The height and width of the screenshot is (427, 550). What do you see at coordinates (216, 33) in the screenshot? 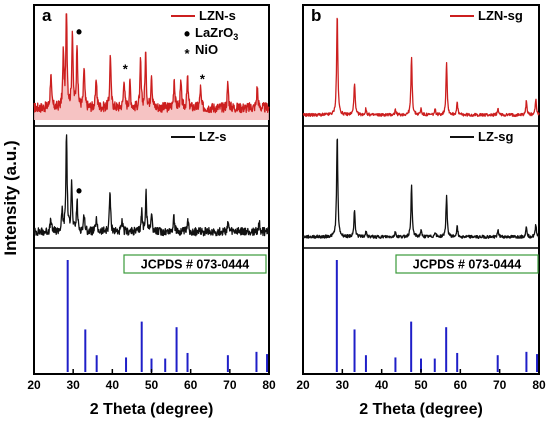
I see `legend-label: LaZrO3` at bounding box center [216, 33].